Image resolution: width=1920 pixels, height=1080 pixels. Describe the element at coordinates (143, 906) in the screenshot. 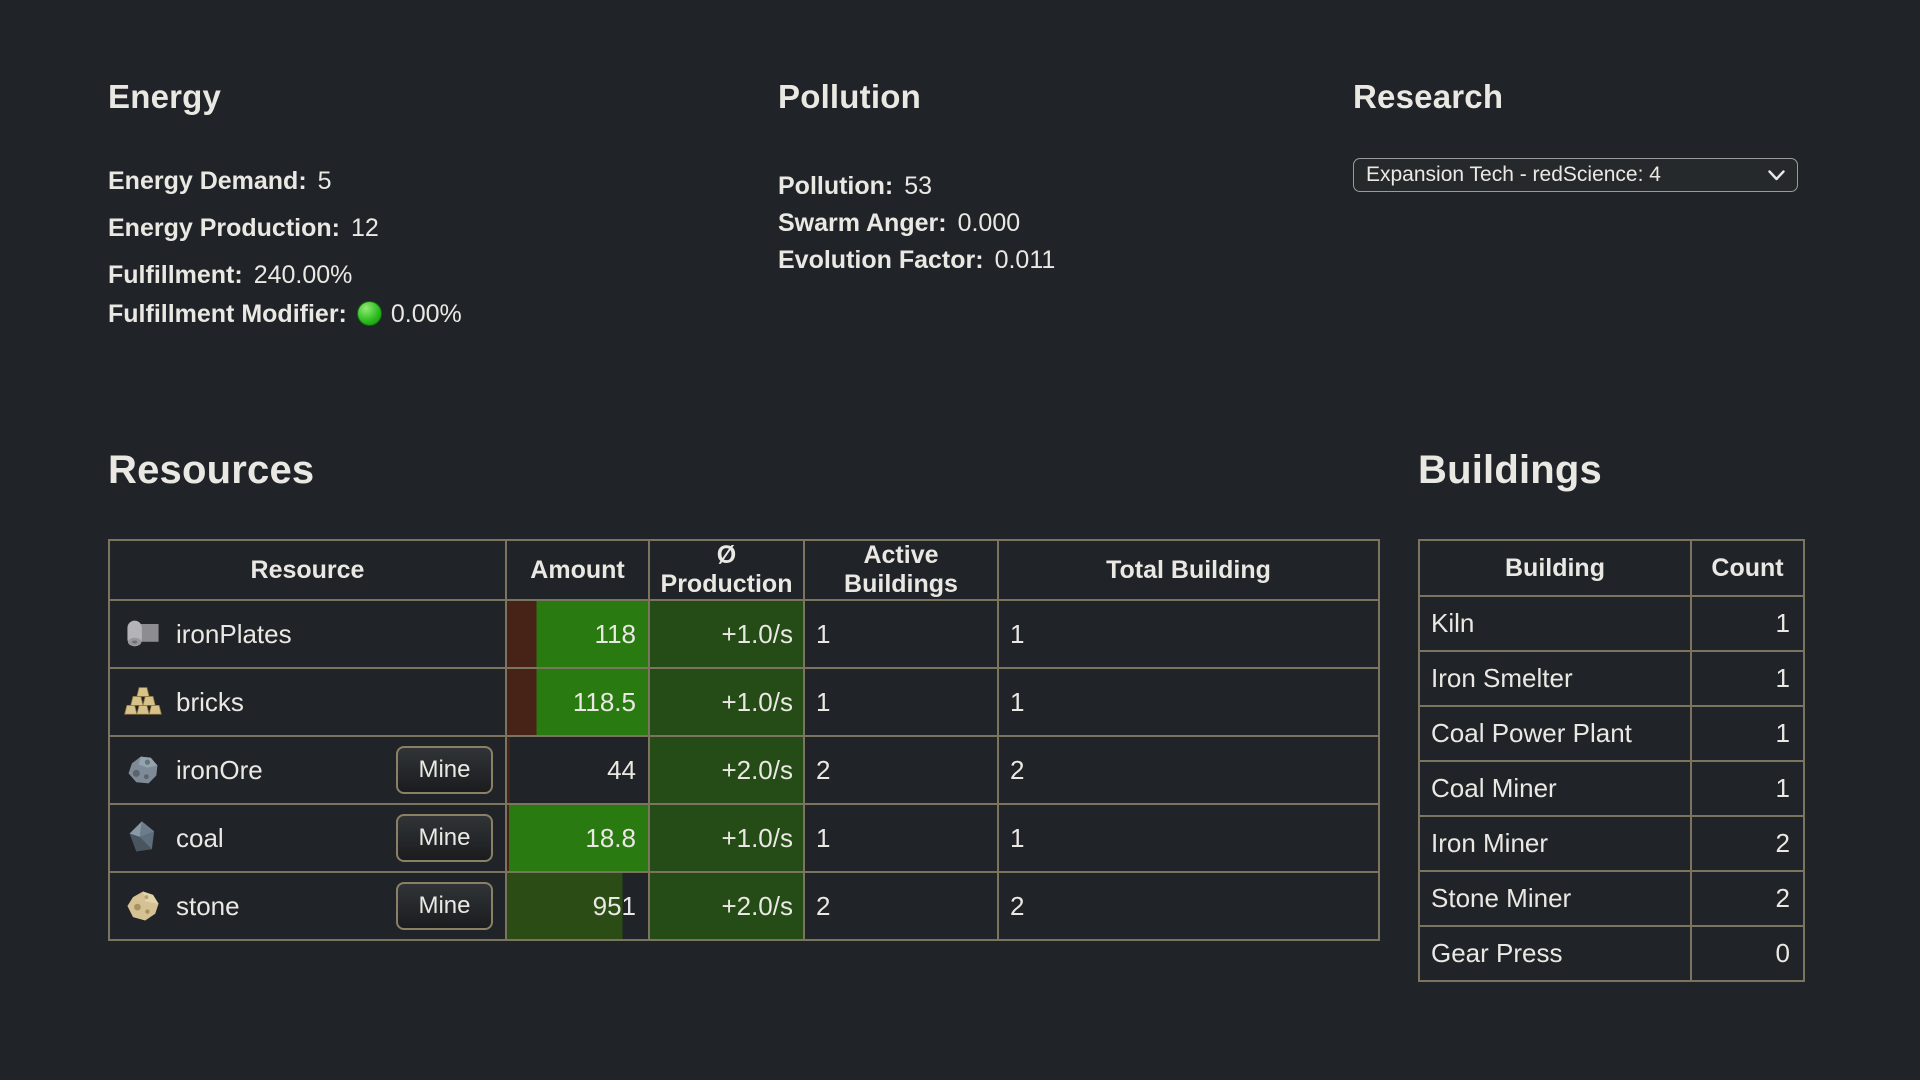

I see `stone-icon` at that location.